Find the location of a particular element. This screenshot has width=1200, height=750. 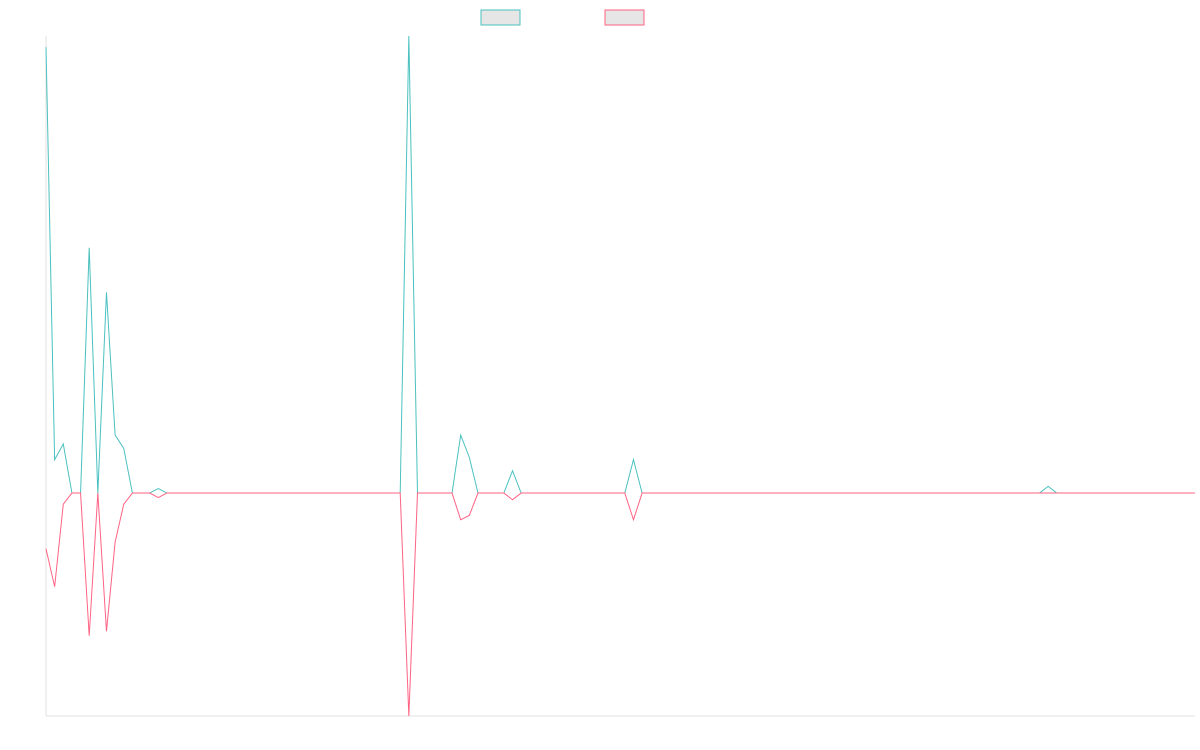

chart-legend is located at coordinates (562, 17).